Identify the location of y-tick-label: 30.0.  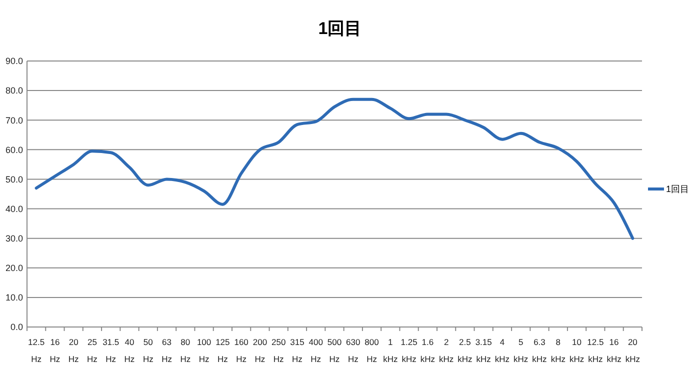
(14, 238).